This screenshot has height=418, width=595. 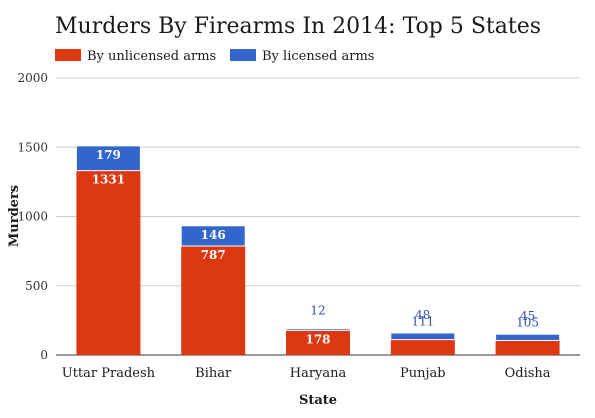 I want to click on y-tick-label: 0, so click(x=44, y=355).